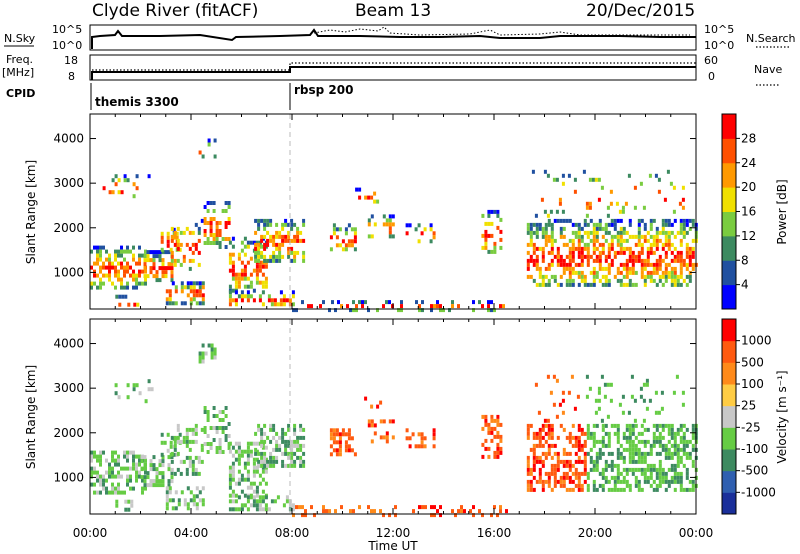  Describe the element at coordinates (729, 481) in the screenshot. I see `colorbar-segment` at that location.